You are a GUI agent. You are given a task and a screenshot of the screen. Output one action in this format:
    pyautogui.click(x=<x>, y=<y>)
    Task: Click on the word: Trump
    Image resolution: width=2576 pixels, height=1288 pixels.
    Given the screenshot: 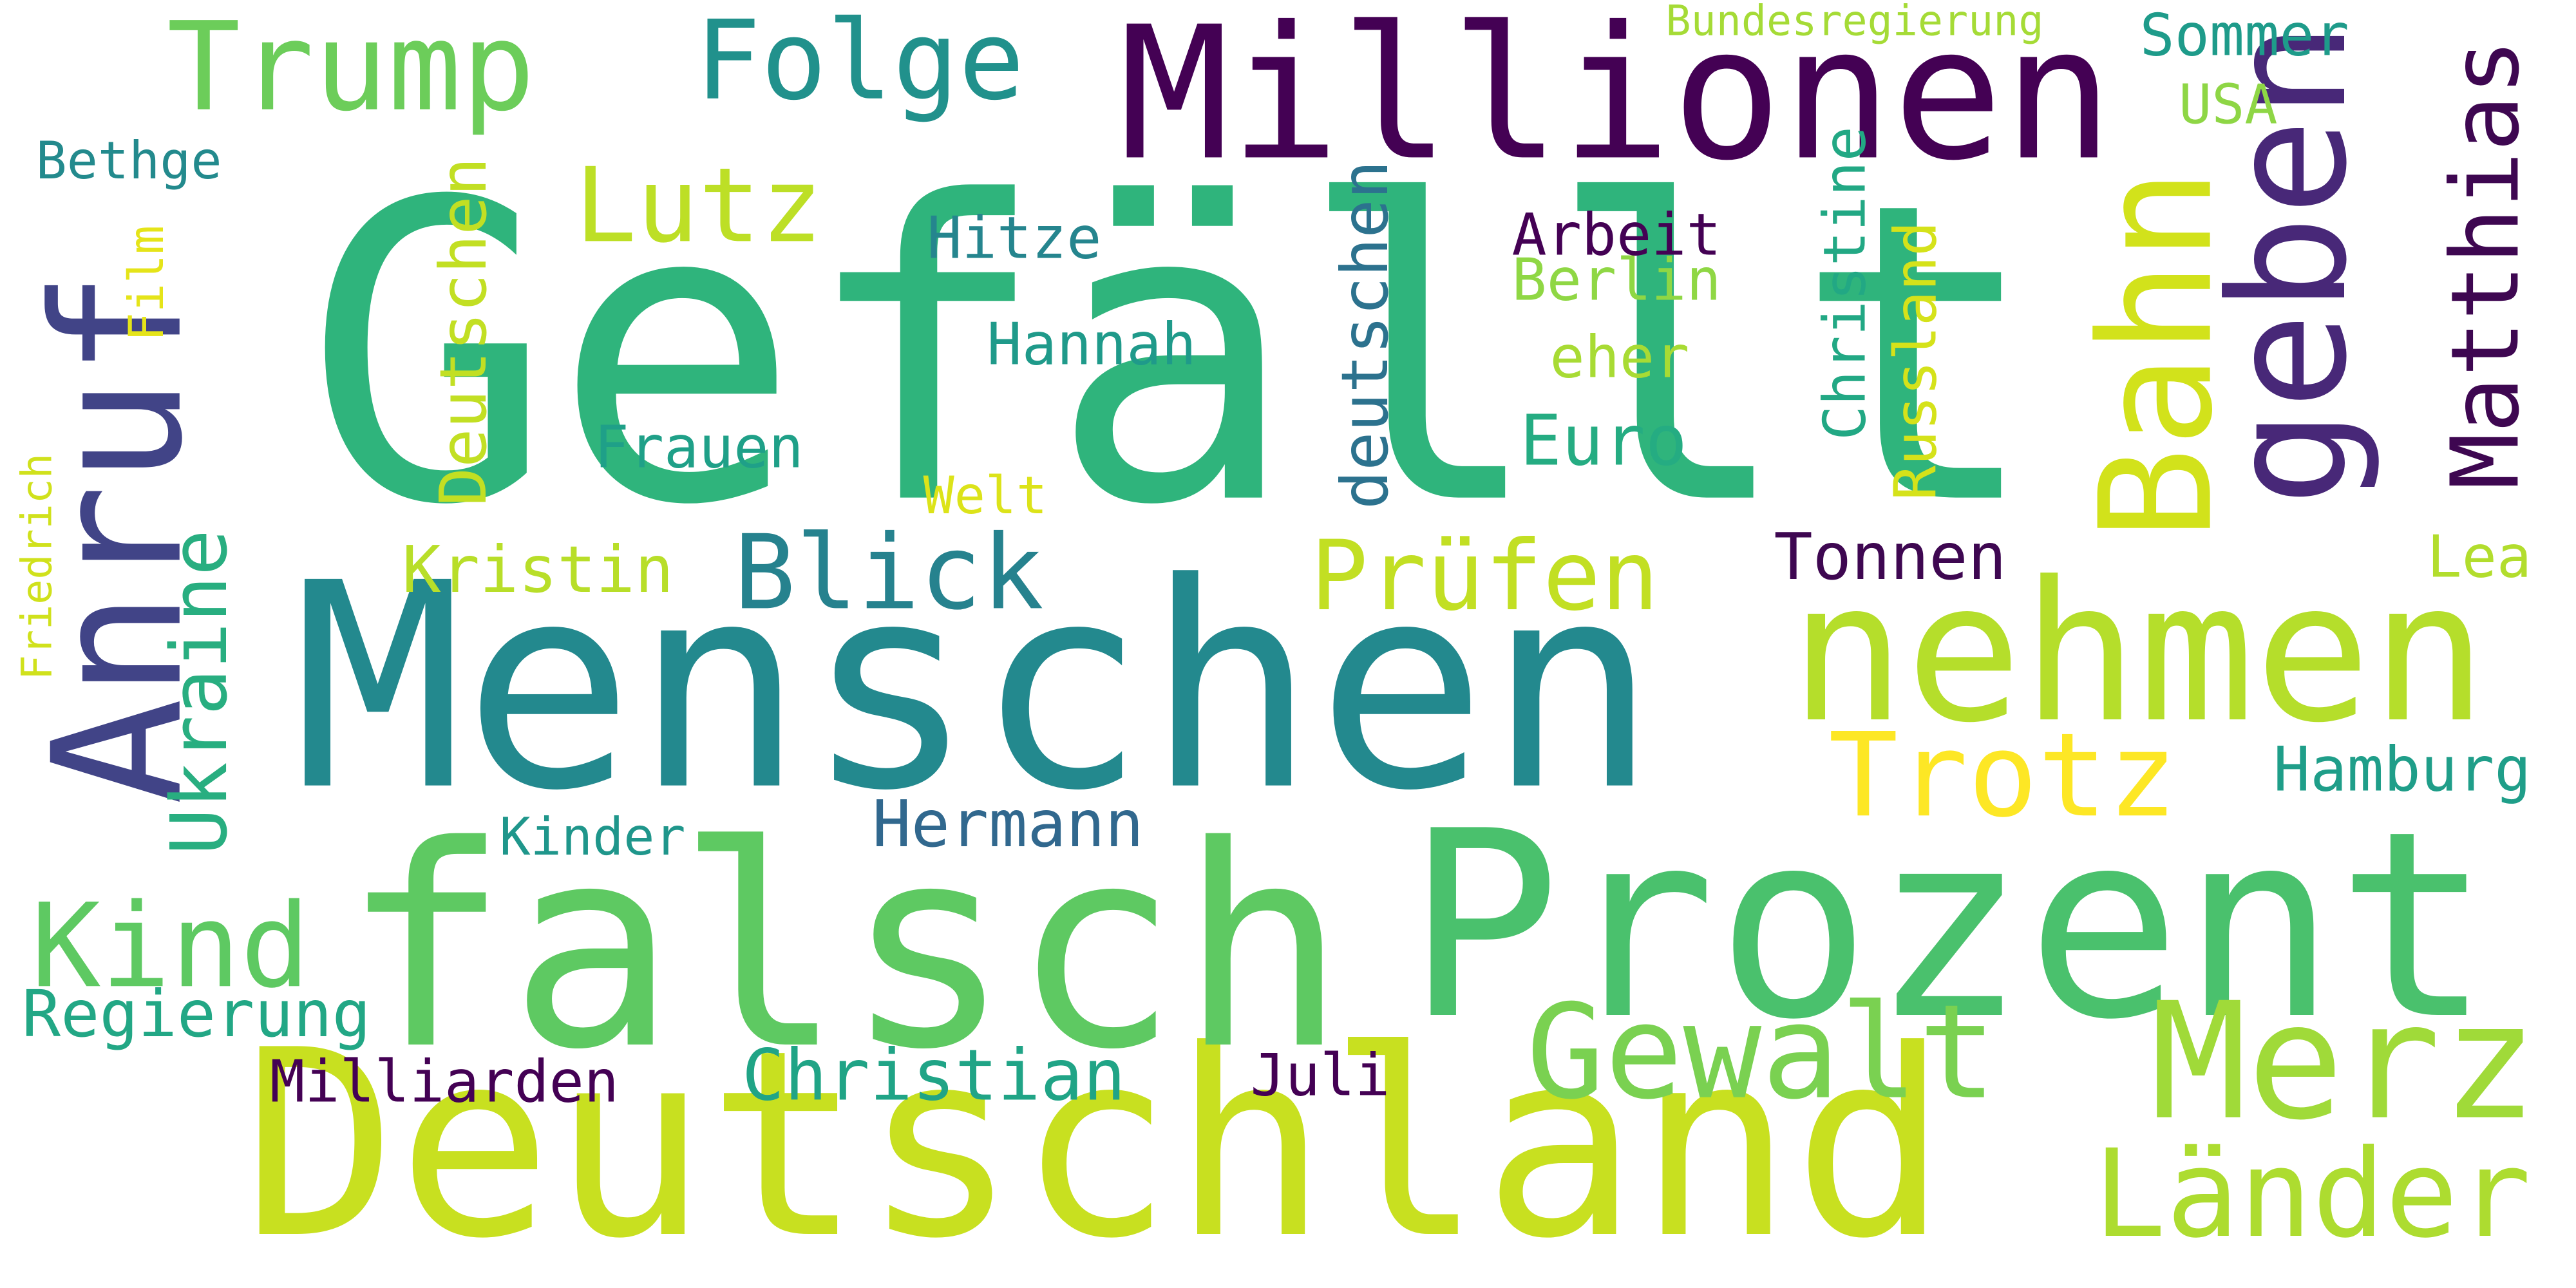 What is the action you would take?
    pyautogui.click(x=351, y=69)
    